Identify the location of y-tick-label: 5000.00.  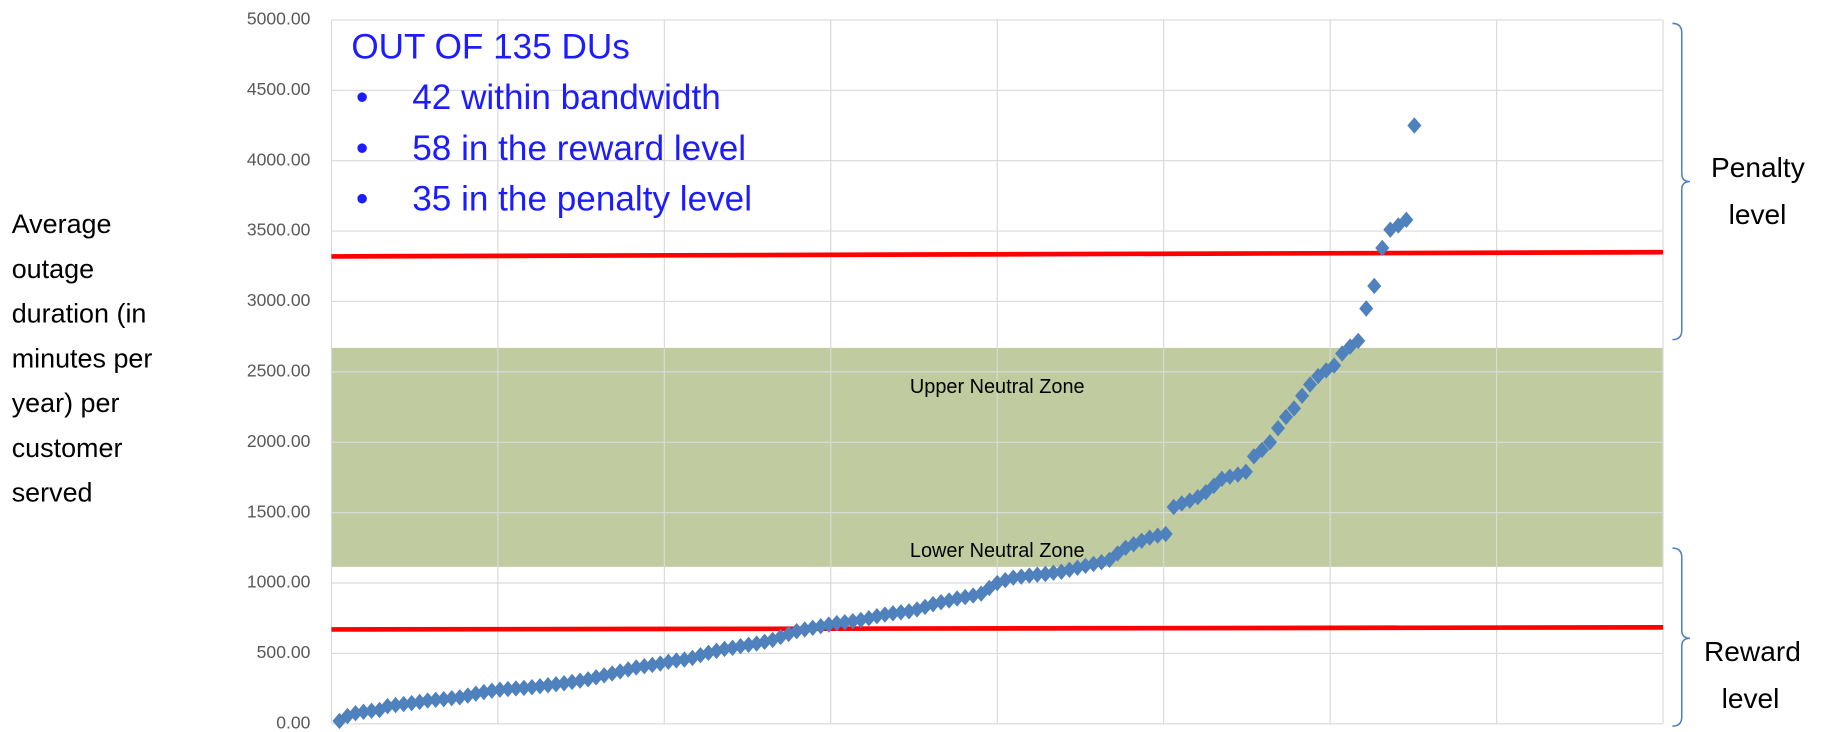
(279, 19).